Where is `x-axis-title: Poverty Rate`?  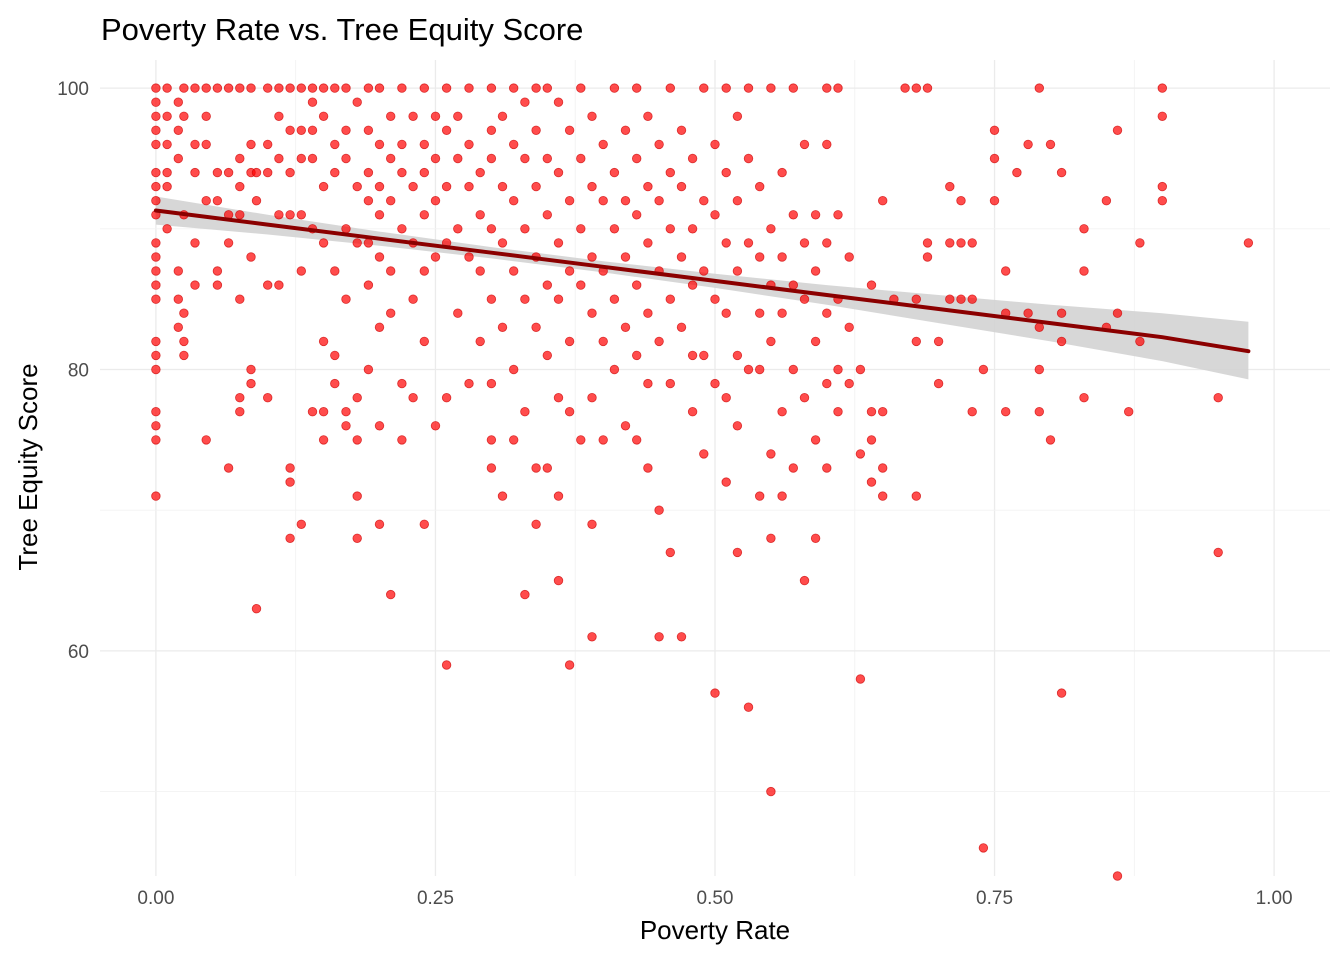 x-axis-title: Poverty Rate is located at coordinates (715, 930).